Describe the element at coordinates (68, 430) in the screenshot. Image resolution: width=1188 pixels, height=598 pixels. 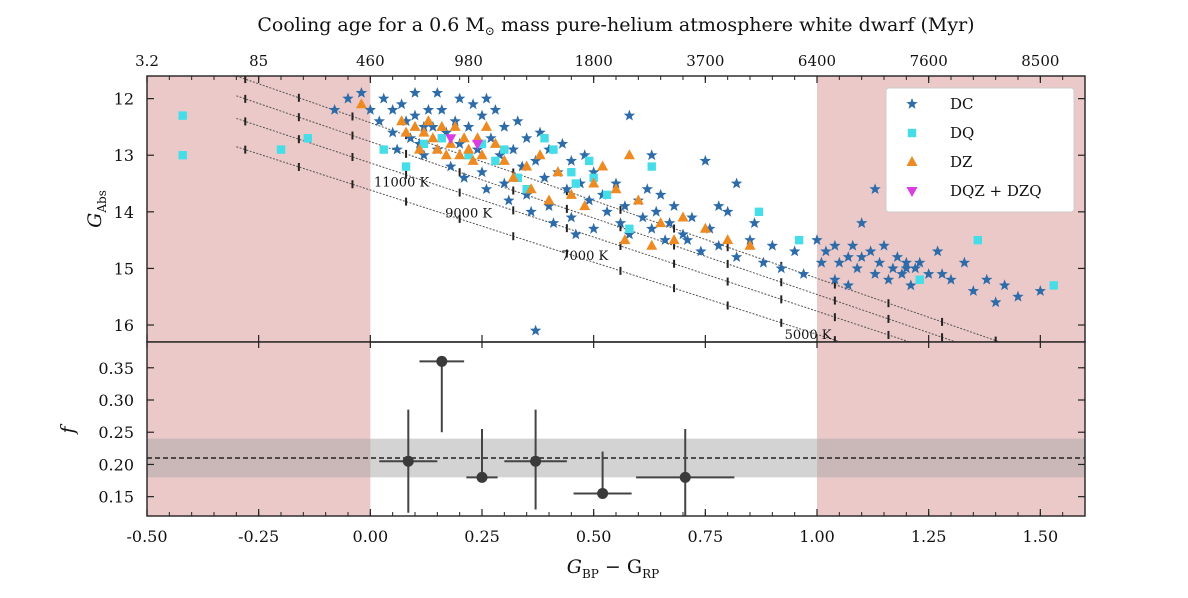
I see `f-axis-title: f` at that location.